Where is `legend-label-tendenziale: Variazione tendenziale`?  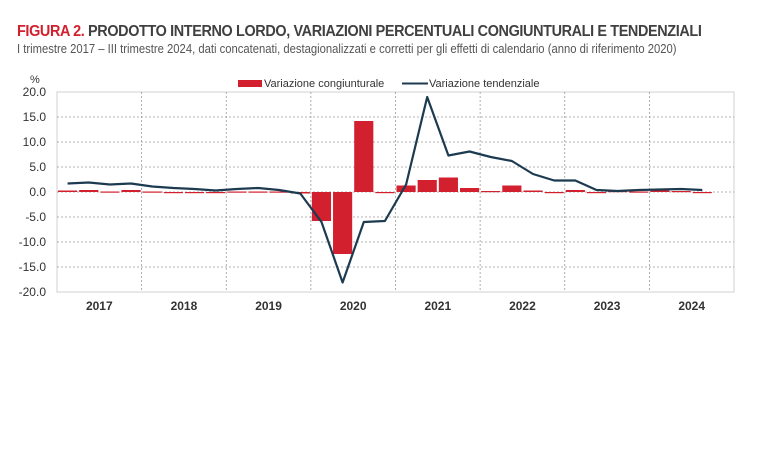 legend-label-tendenziale: Variazione tendenziale is located at coordinates (484, 84).